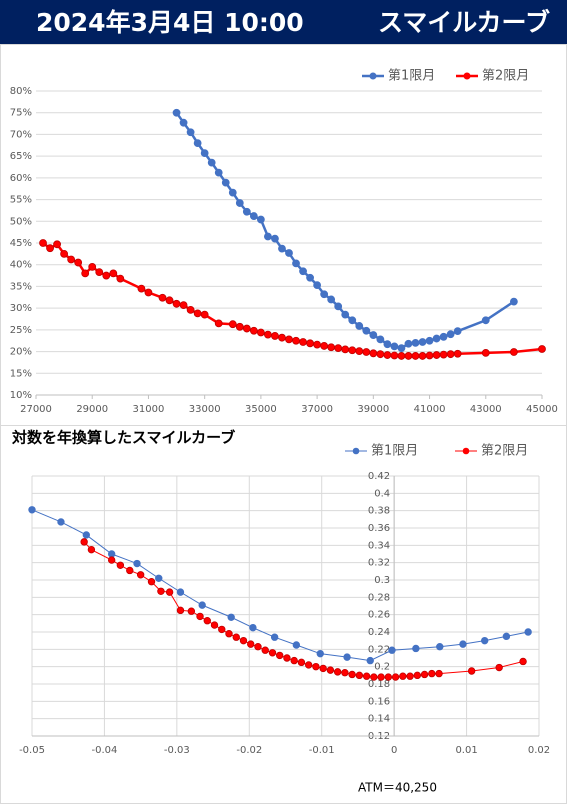  I want to click on x-tick-label: 39000, so click(373, 409).